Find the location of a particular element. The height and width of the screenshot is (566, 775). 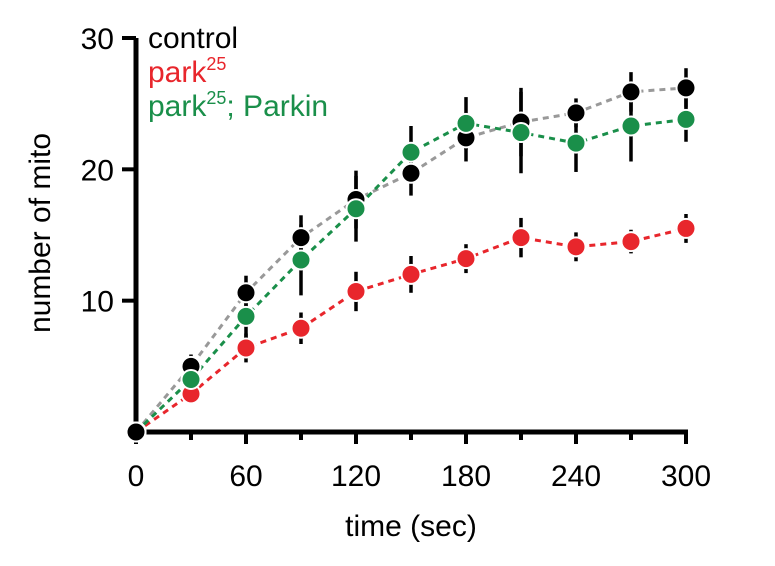

x-tick-label: 60 is located at coordinates (245, 476).